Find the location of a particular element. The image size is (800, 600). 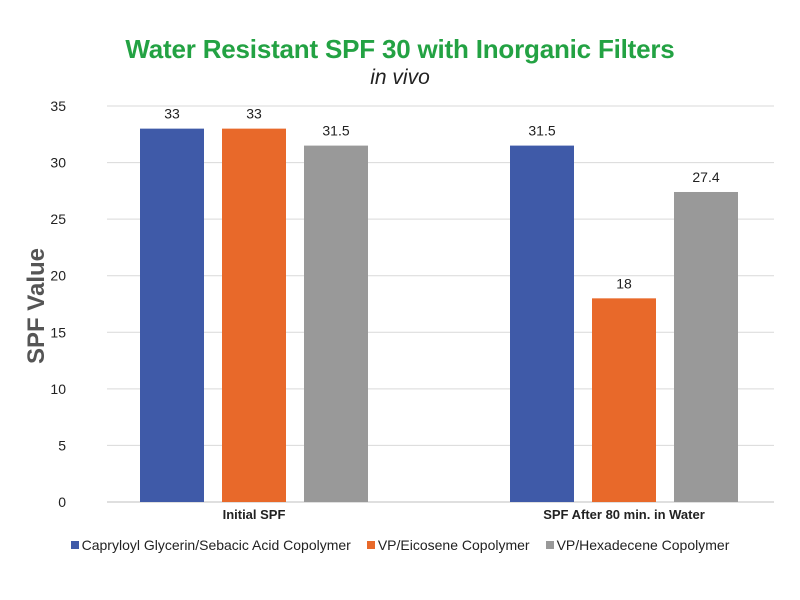

y-tick-label: 5 is located at coordinates (62, 445).